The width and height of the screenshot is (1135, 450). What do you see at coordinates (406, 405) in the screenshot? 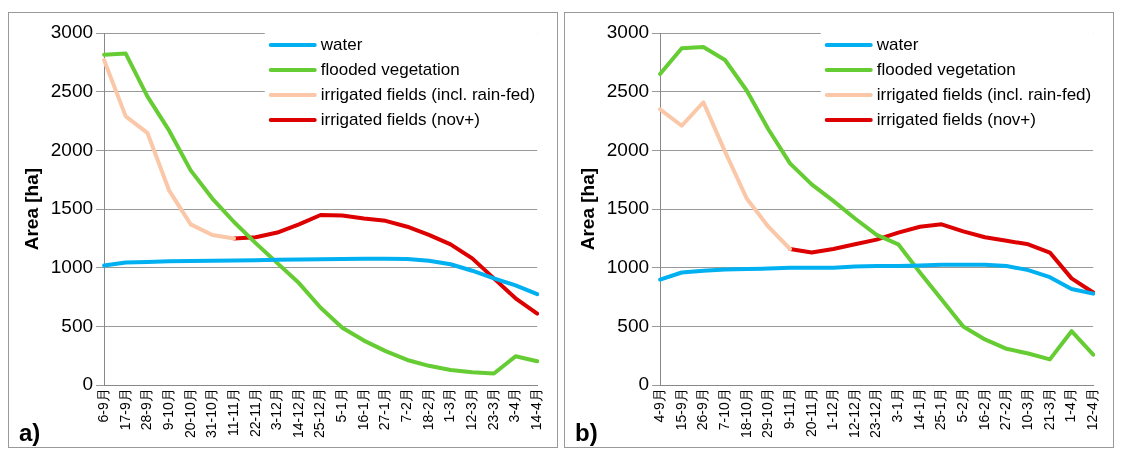
I see `x-tick-label: 7-2月` at bounding box center [406, 405].